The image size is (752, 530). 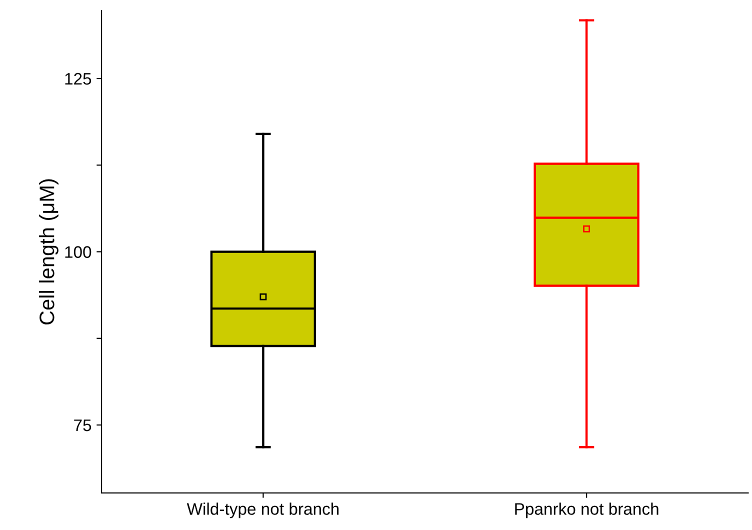 What do you see at coordinates (83, 426) in the screenshot?
I see `y-tick-label: 75` at bounding box center [83, 426].